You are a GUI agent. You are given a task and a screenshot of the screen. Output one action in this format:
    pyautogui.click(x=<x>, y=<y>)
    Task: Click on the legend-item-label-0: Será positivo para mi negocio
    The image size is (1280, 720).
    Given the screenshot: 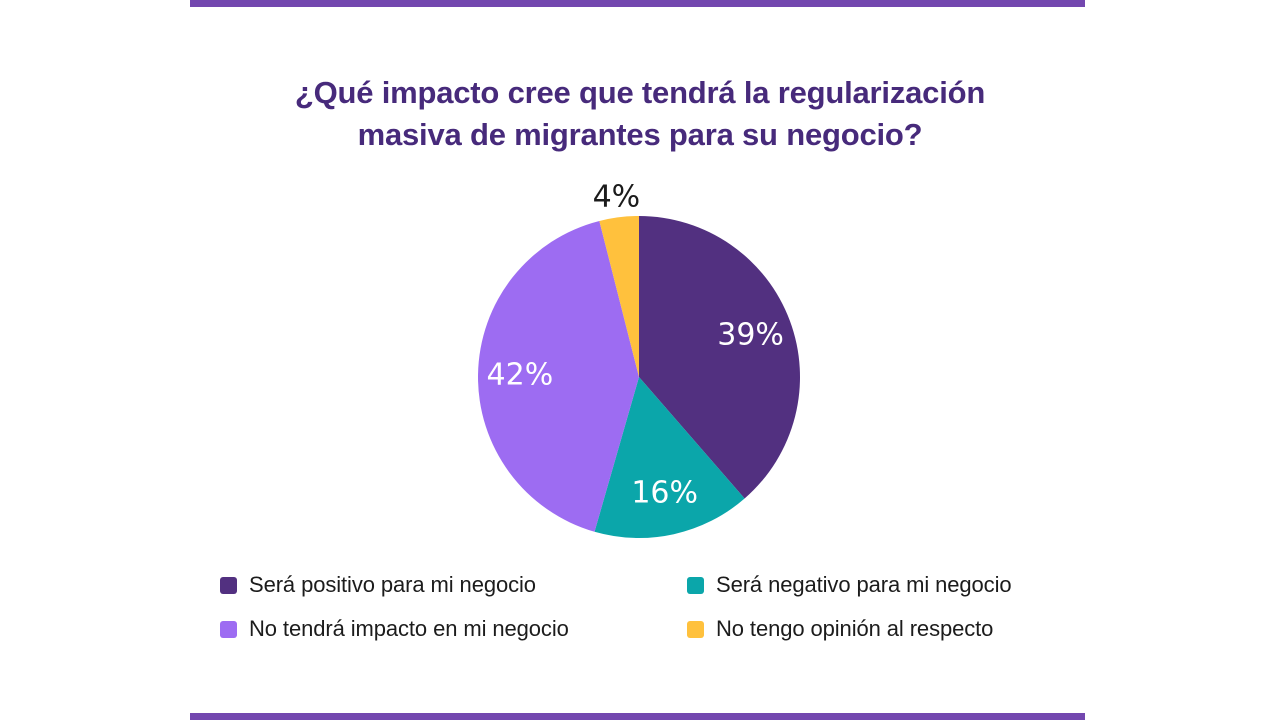 What is the action you would take?
    pyautogui.click(x=392, y=584)
    